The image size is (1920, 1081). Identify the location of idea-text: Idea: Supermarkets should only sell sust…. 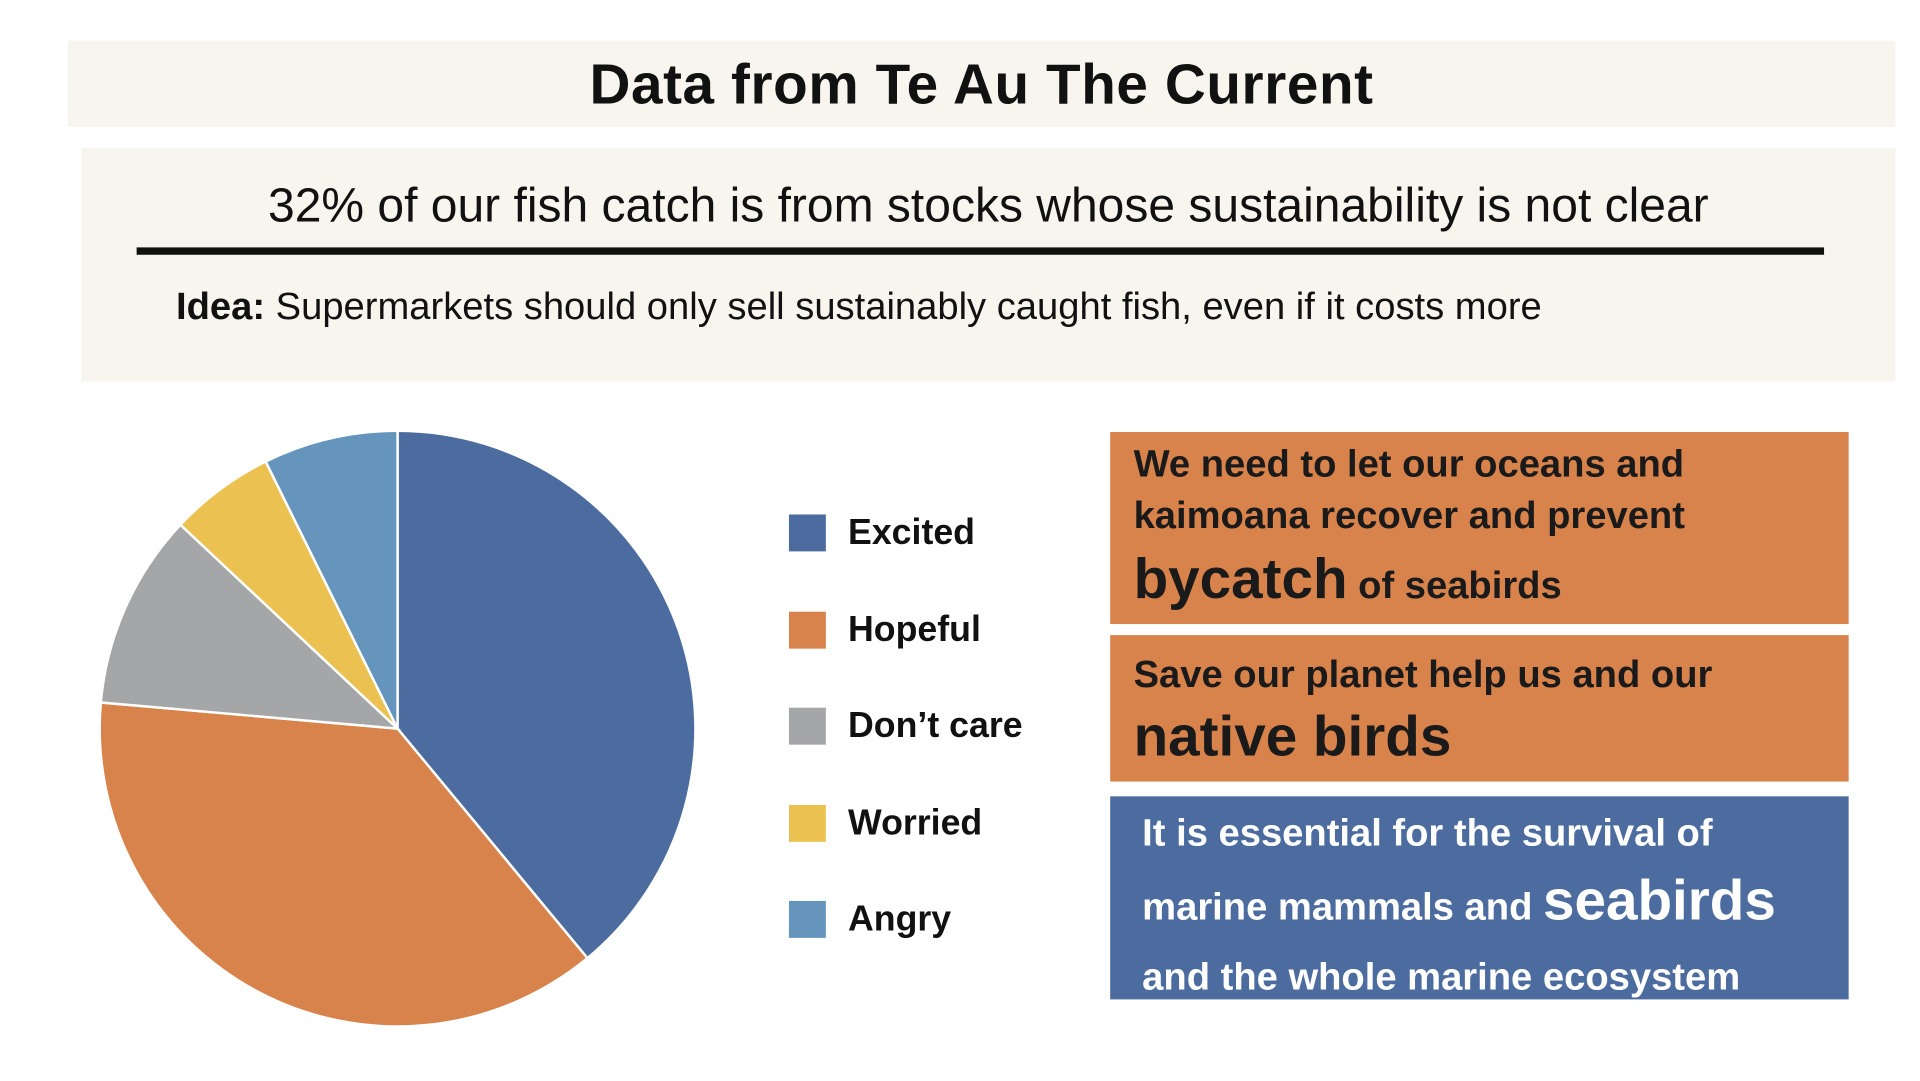
(859, 306).